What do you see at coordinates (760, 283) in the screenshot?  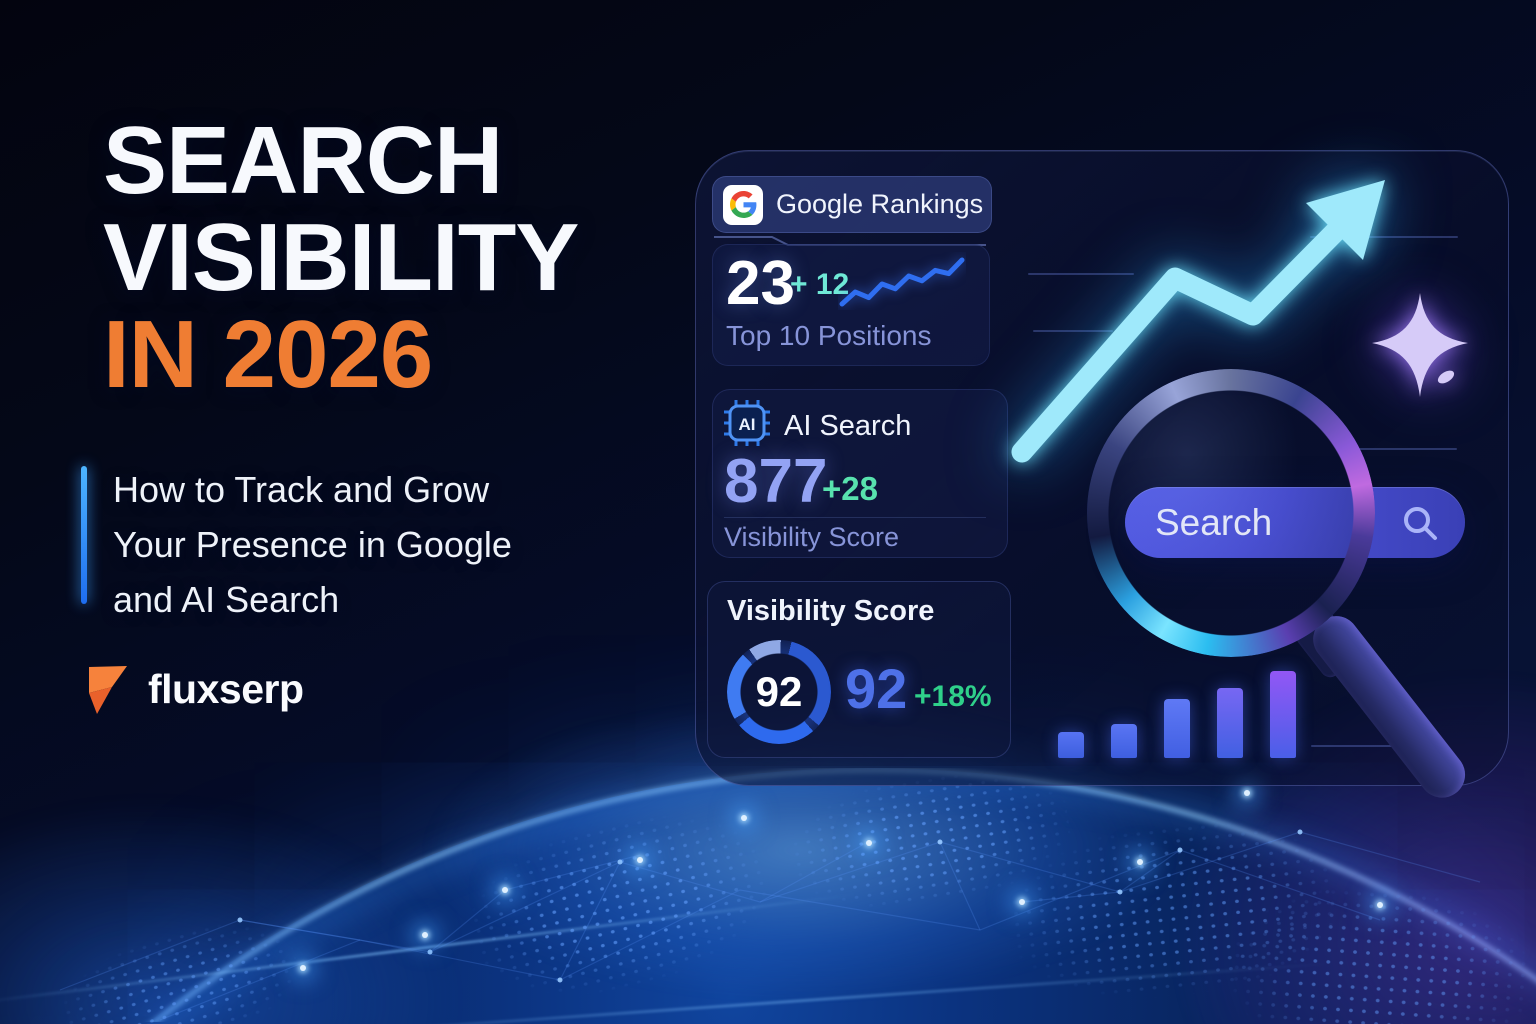 I see `google-rank-value: 23` at bounding box center [760, 283].